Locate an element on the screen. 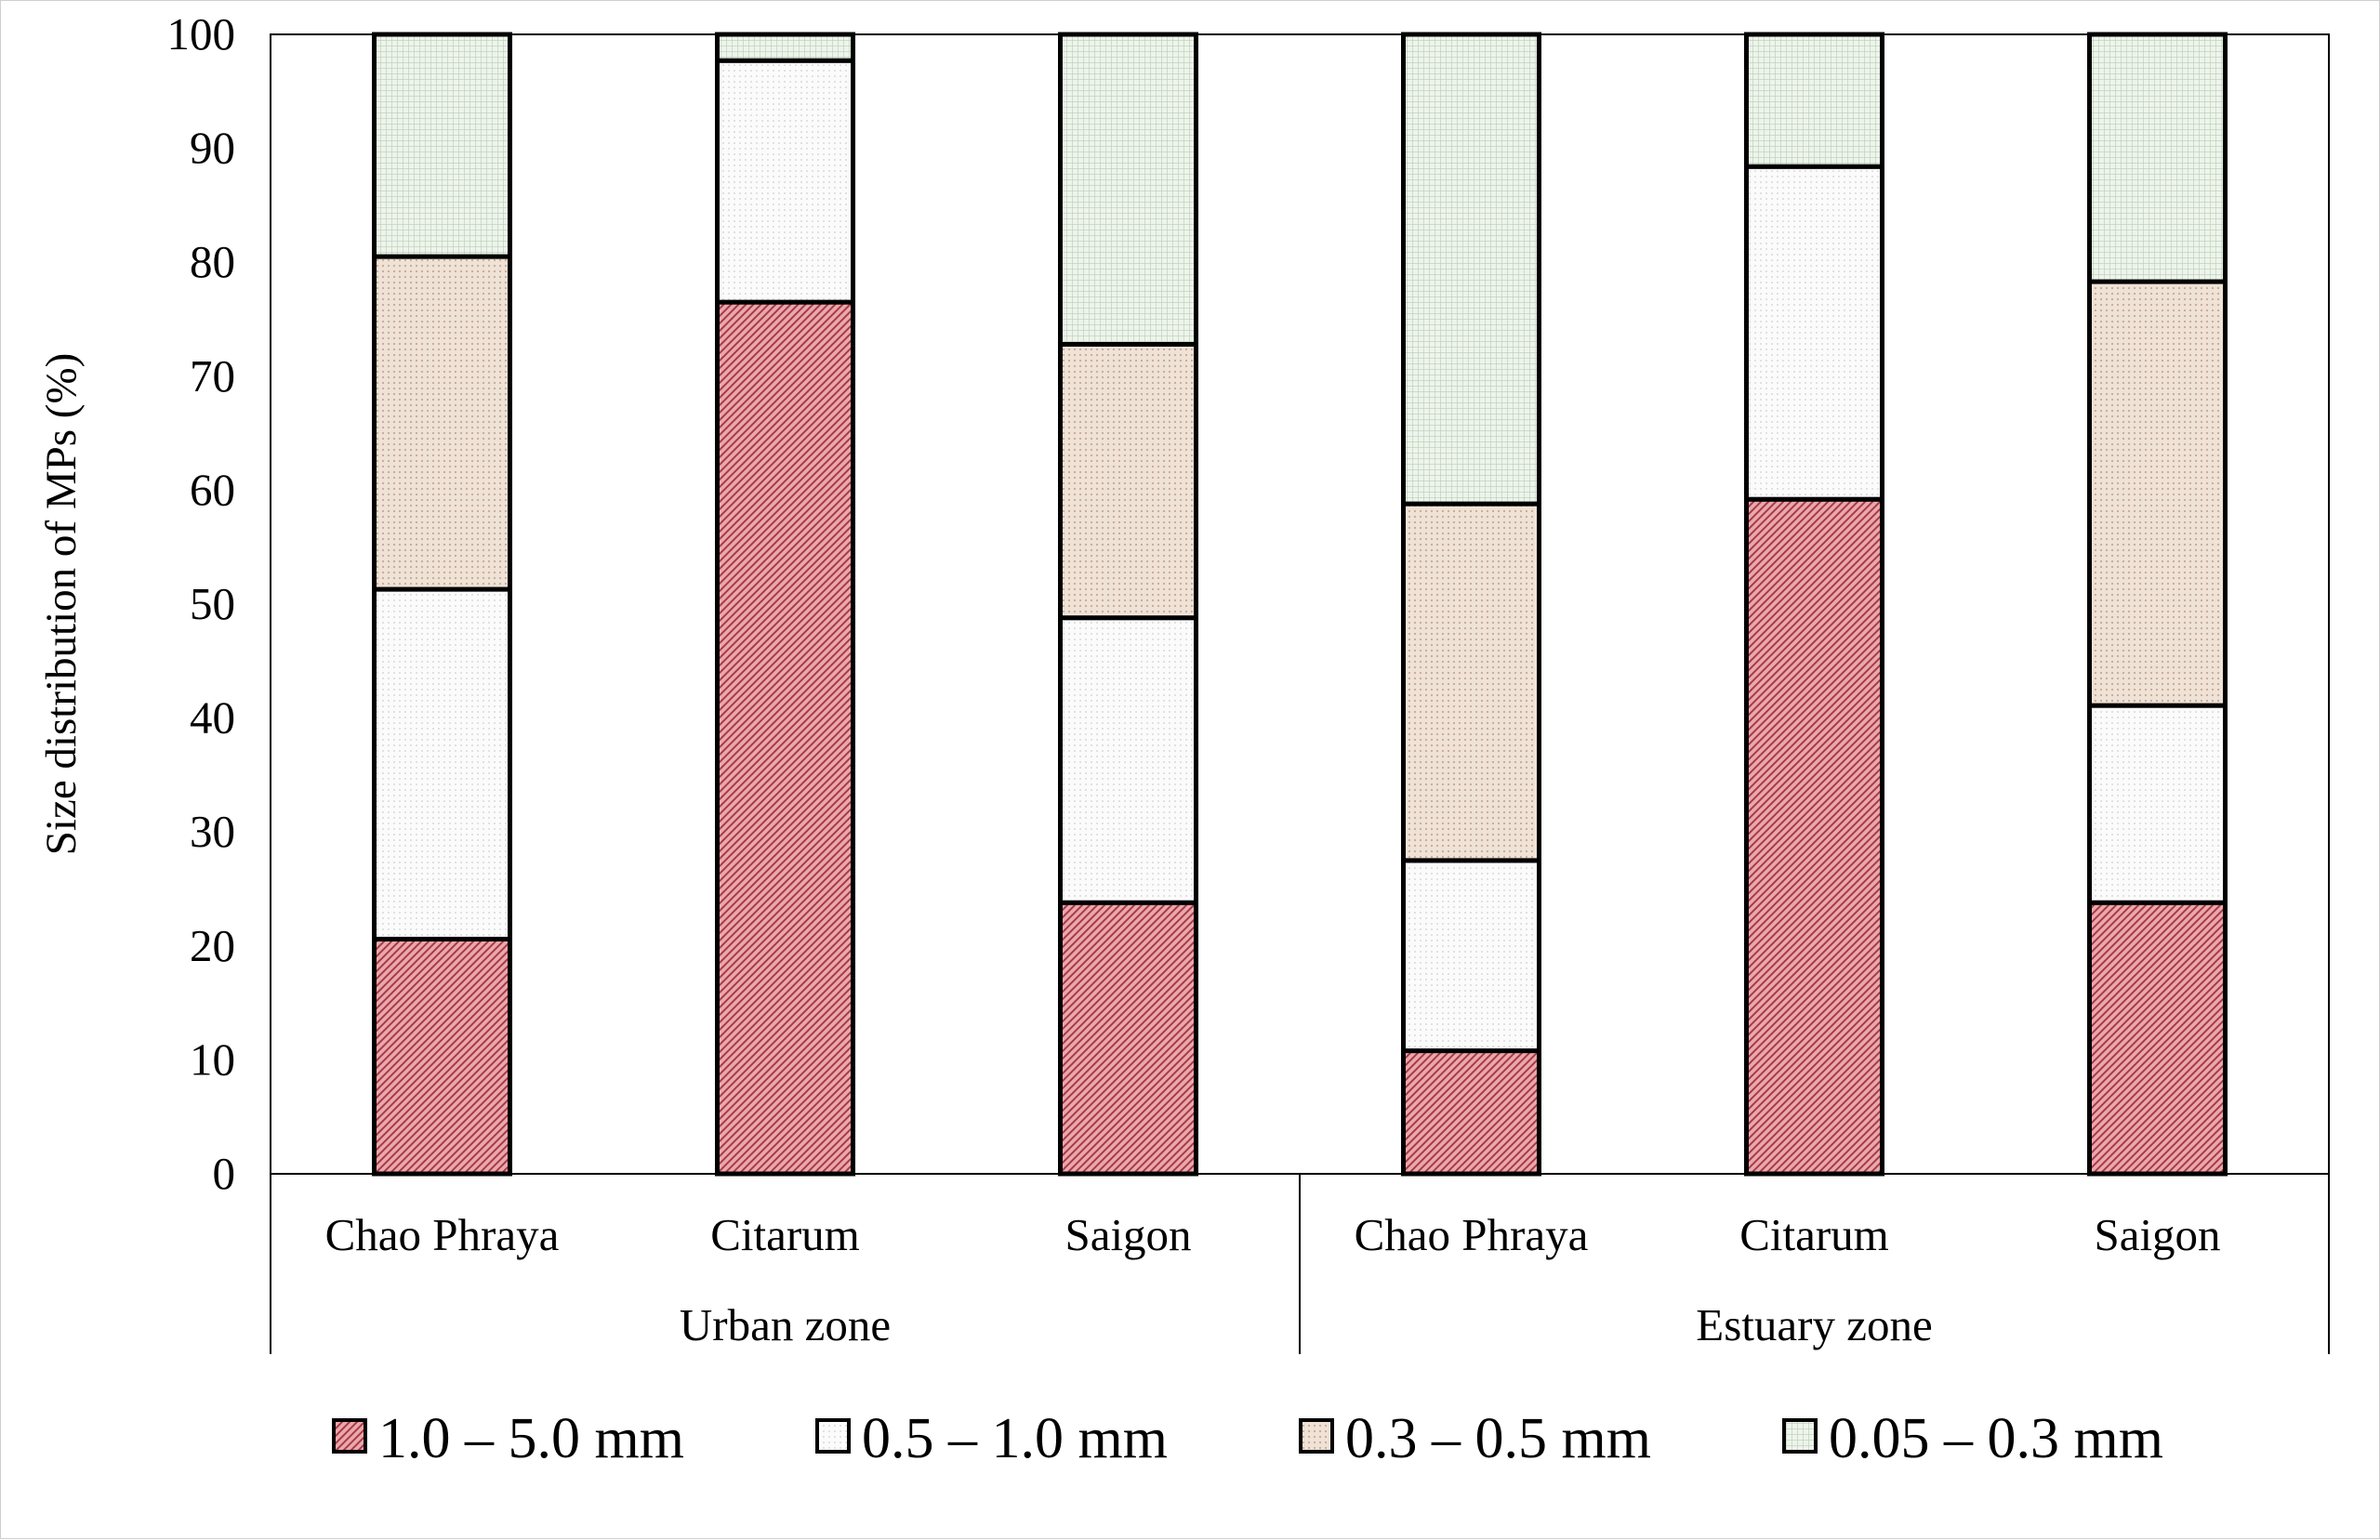  y-axis: 0 10 20 30 40 50 60 70 80 90 100 is located at coordinates (201, 603).